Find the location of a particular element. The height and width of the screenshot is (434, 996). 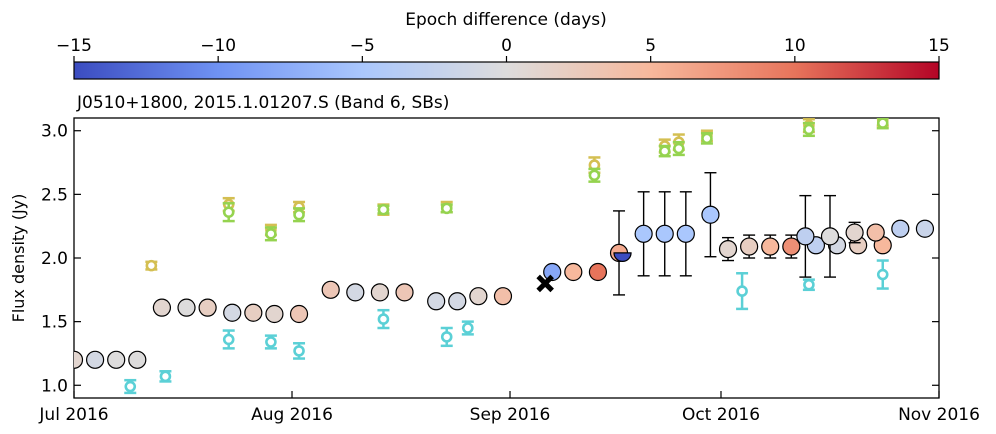

measured-point is located at coordinates (545, 283).